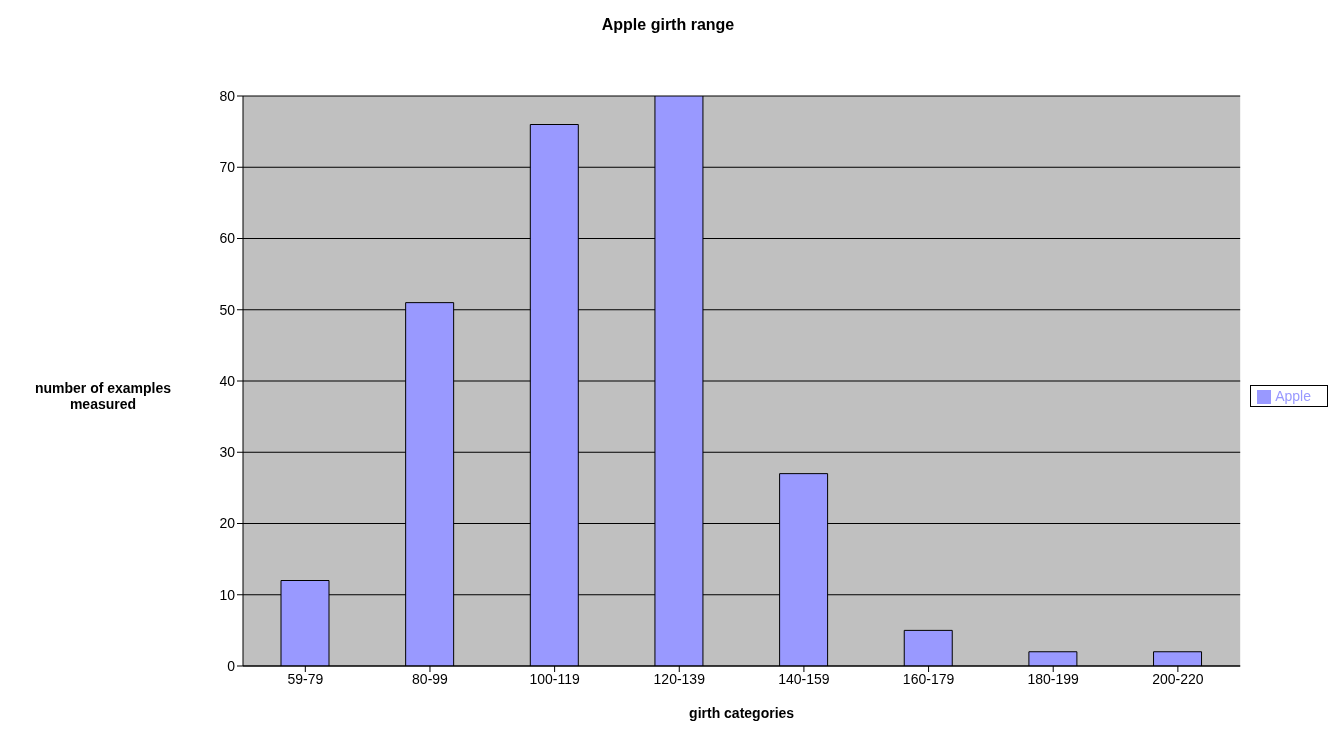 Image resolution: width=1339 pixels, height=754 pixels. Describe the element at coordinates (227, 95) in the screenshot. I see `y-tick-label: 80` at that location.